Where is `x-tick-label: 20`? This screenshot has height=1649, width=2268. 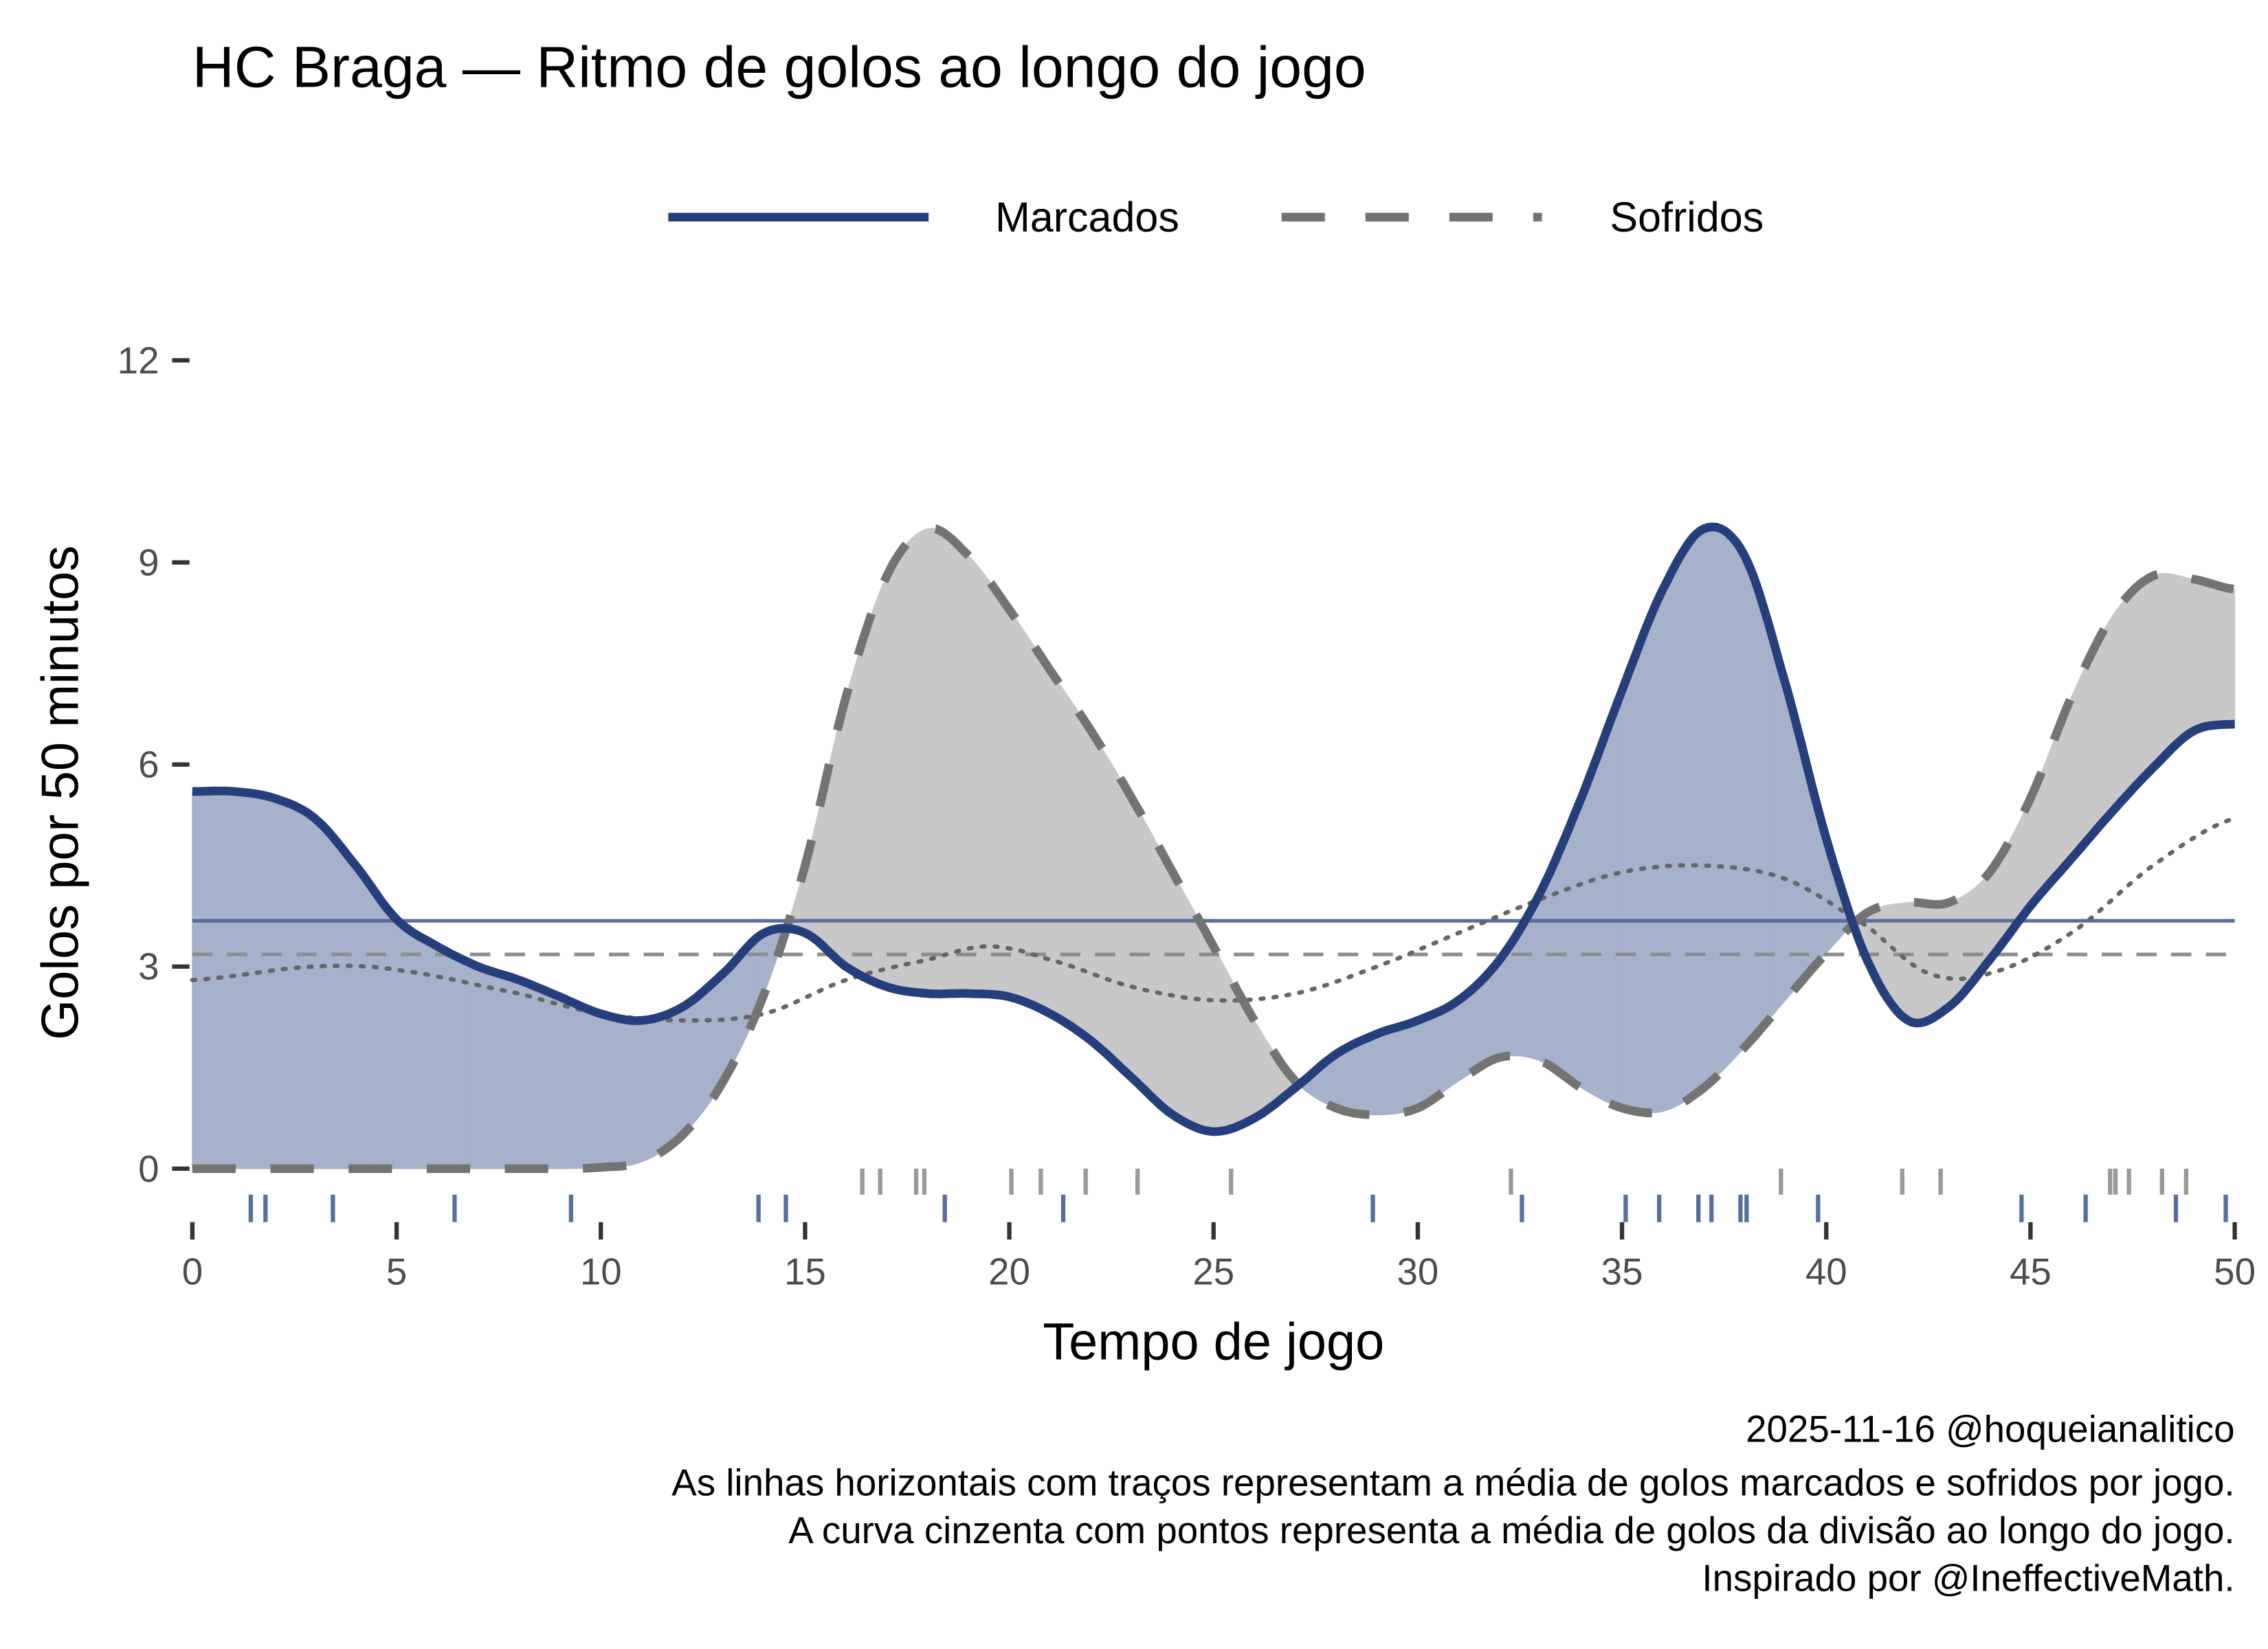 x-tick-label: 20 is located at coordinates (1009, 1271).